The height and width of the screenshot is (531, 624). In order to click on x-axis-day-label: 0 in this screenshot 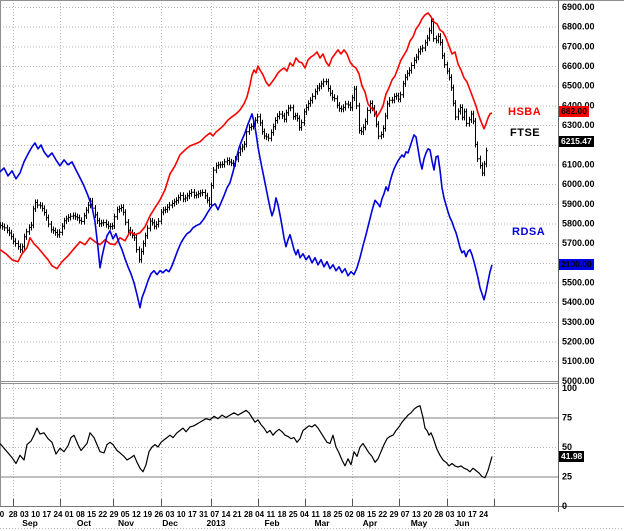, I will do `click(2, 514)`.